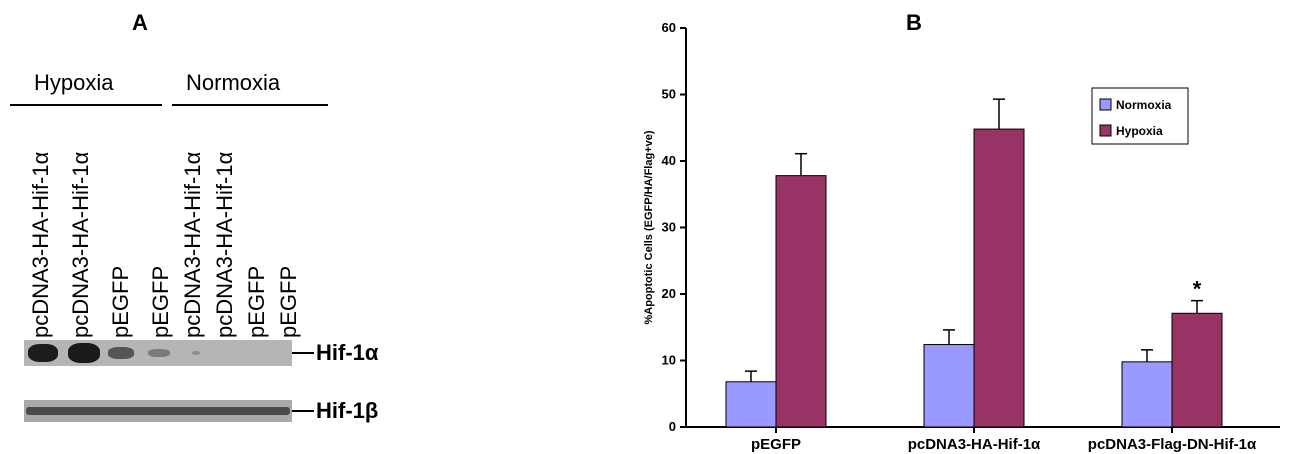 The height and width of the screenshot is (454, 1293). I want to click on significance-marker: *, so click(1197, 289).